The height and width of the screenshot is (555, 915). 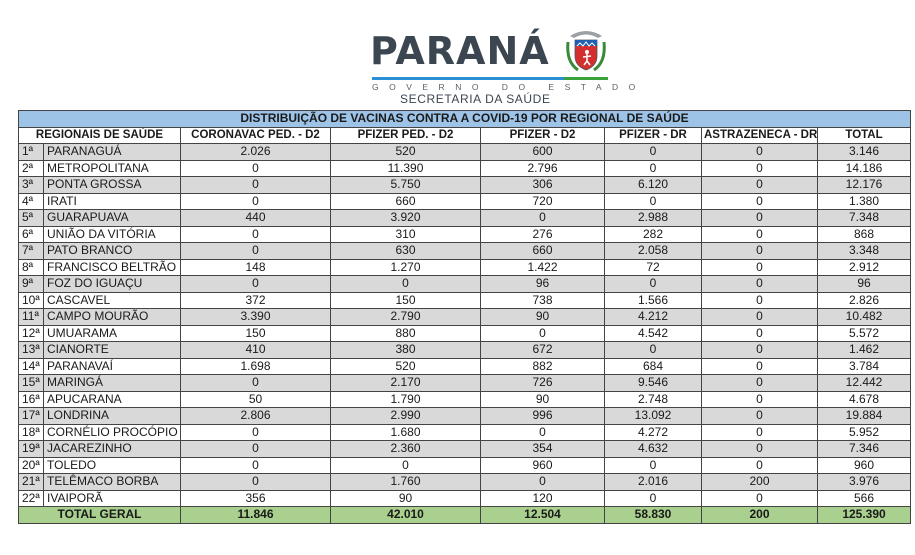 I want to click on total-astrazeneca-dr: 200, so click(x=759, y=515).